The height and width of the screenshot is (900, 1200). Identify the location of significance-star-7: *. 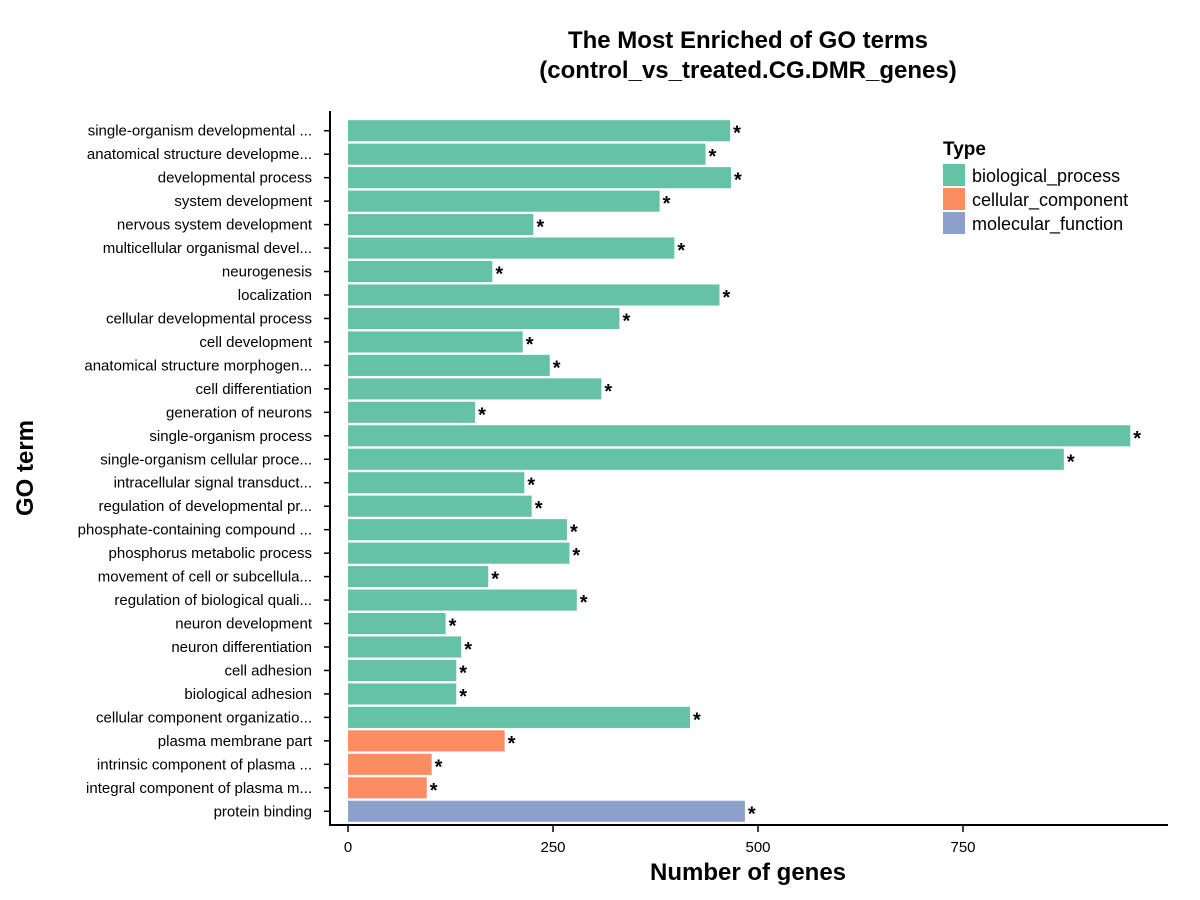
(726, 298).